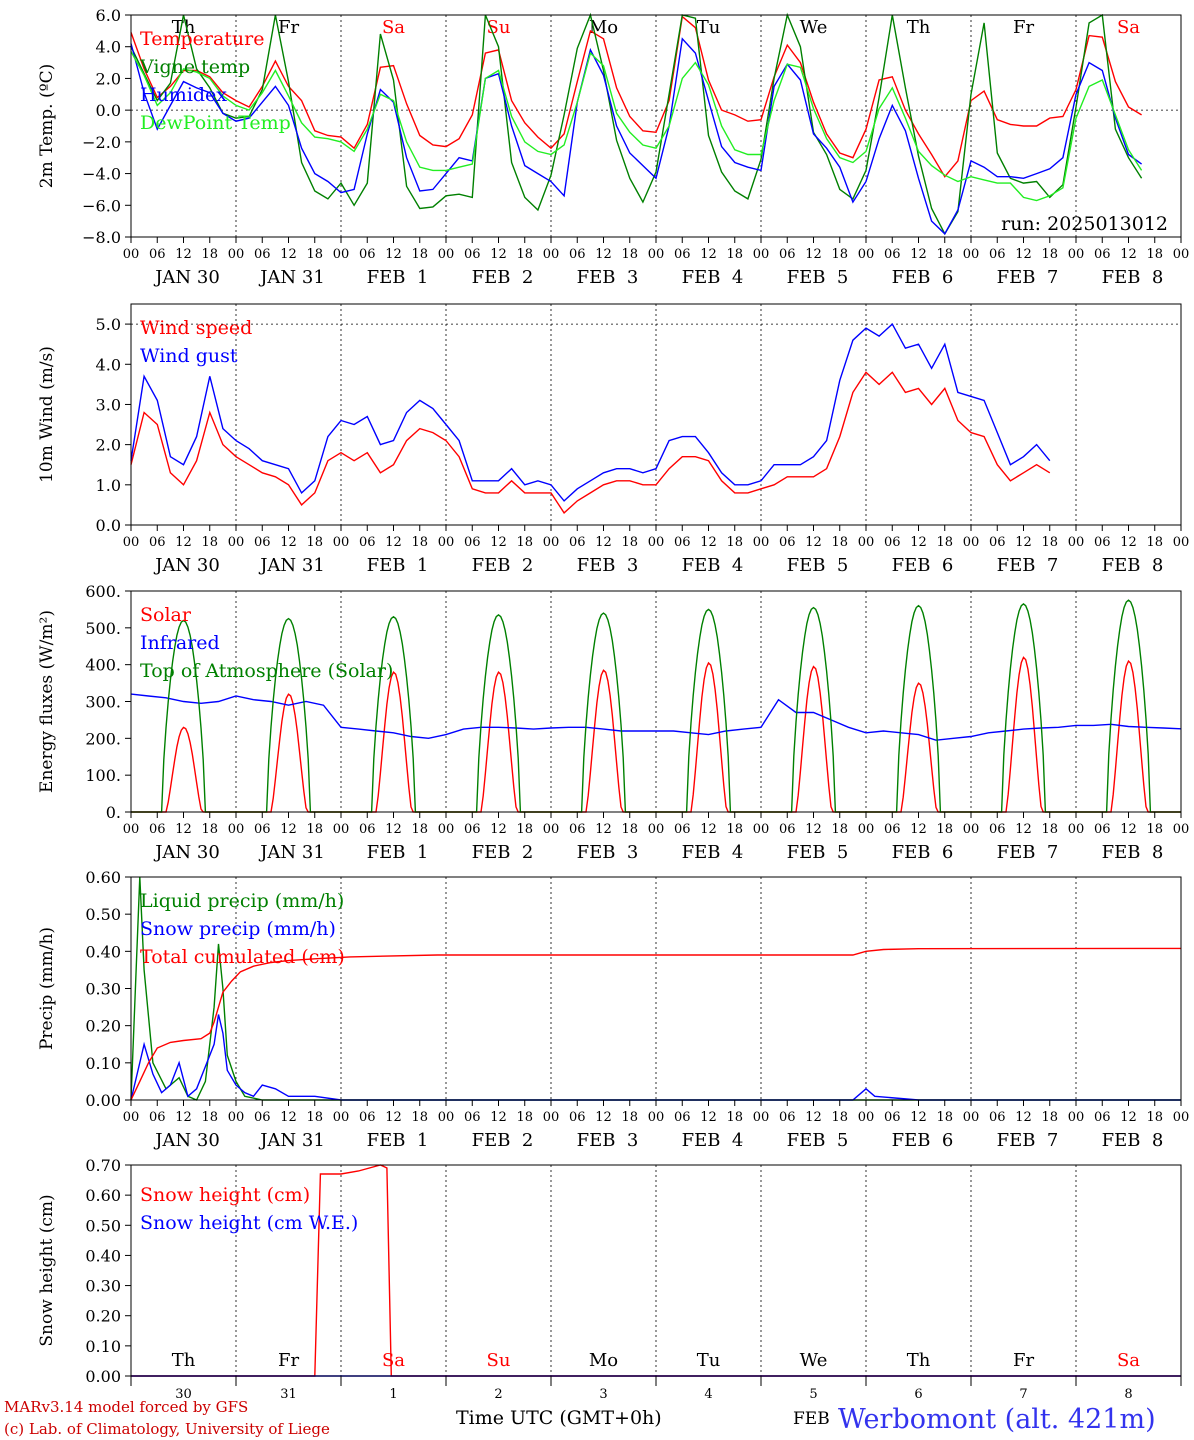  What do you see at coordinates (103, 1316) in the screenshot?
I see `y-tick-label: 0.20` at bounding box center [103, 1316].